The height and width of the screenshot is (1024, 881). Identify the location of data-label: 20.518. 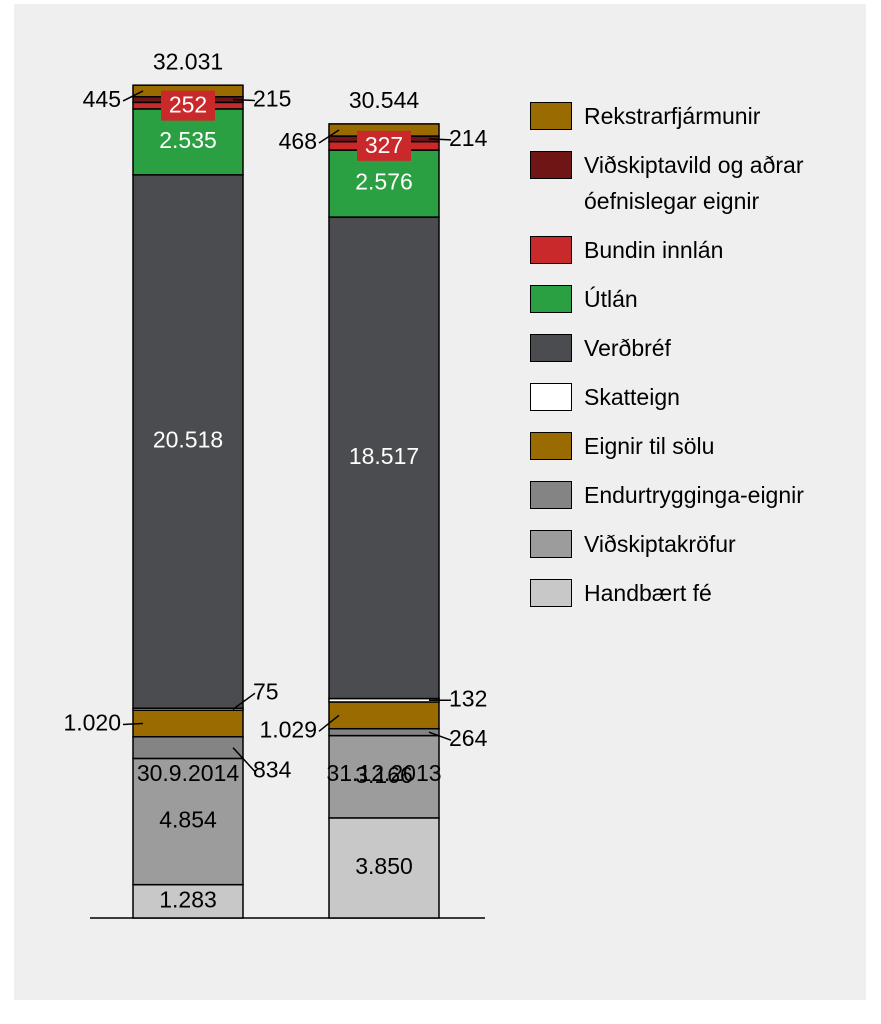
(188, 440).